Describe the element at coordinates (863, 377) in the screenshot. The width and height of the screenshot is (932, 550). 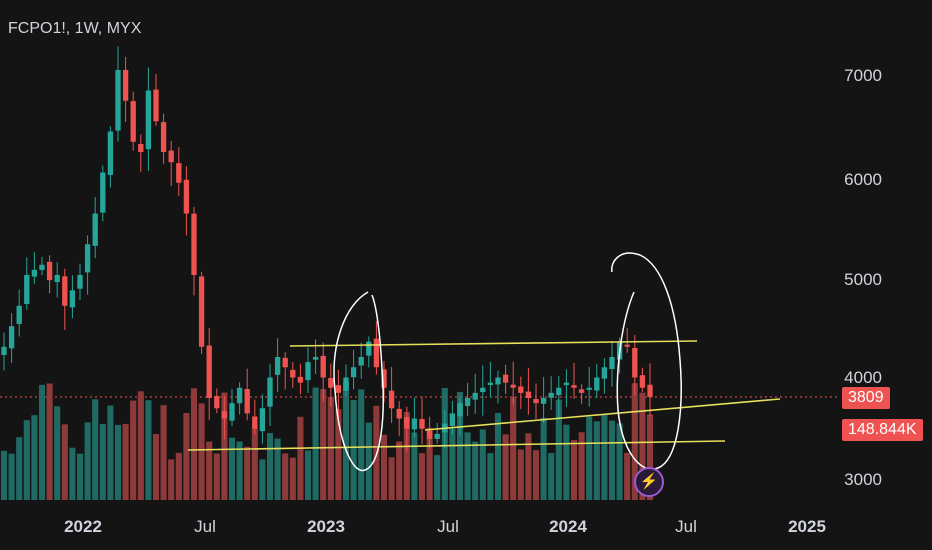
I see `price-tick: 4000` at that location.